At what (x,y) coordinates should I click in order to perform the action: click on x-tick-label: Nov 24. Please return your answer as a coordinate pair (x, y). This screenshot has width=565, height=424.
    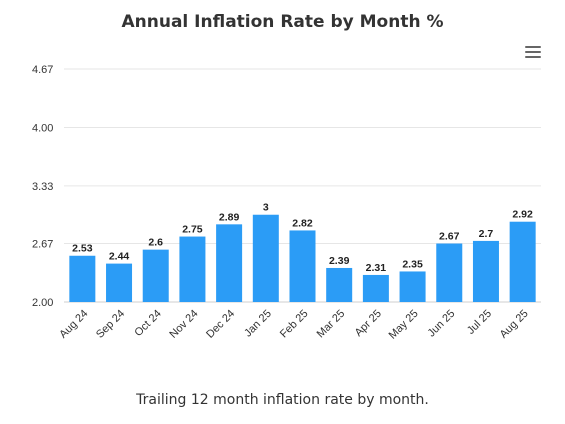
    Looking at the image, I should click on (183, 324).